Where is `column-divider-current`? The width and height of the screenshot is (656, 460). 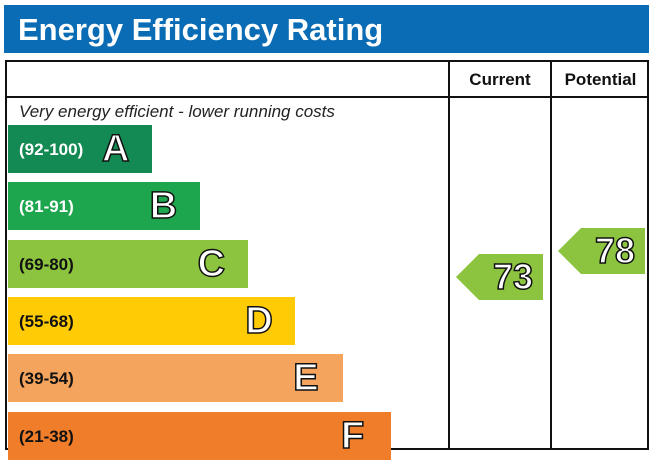 column-divider-current is located at coordinates (449, 255).